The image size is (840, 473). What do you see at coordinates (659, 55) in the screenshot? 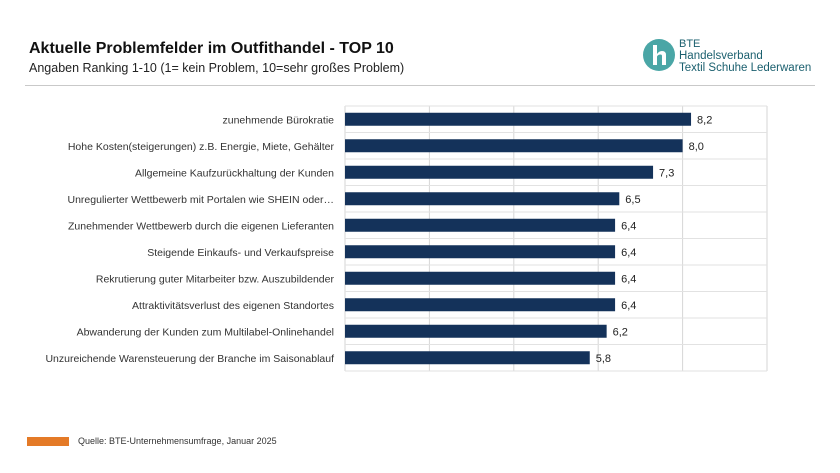
I see `bte-logo-icon` at bounding box center [659, 55].